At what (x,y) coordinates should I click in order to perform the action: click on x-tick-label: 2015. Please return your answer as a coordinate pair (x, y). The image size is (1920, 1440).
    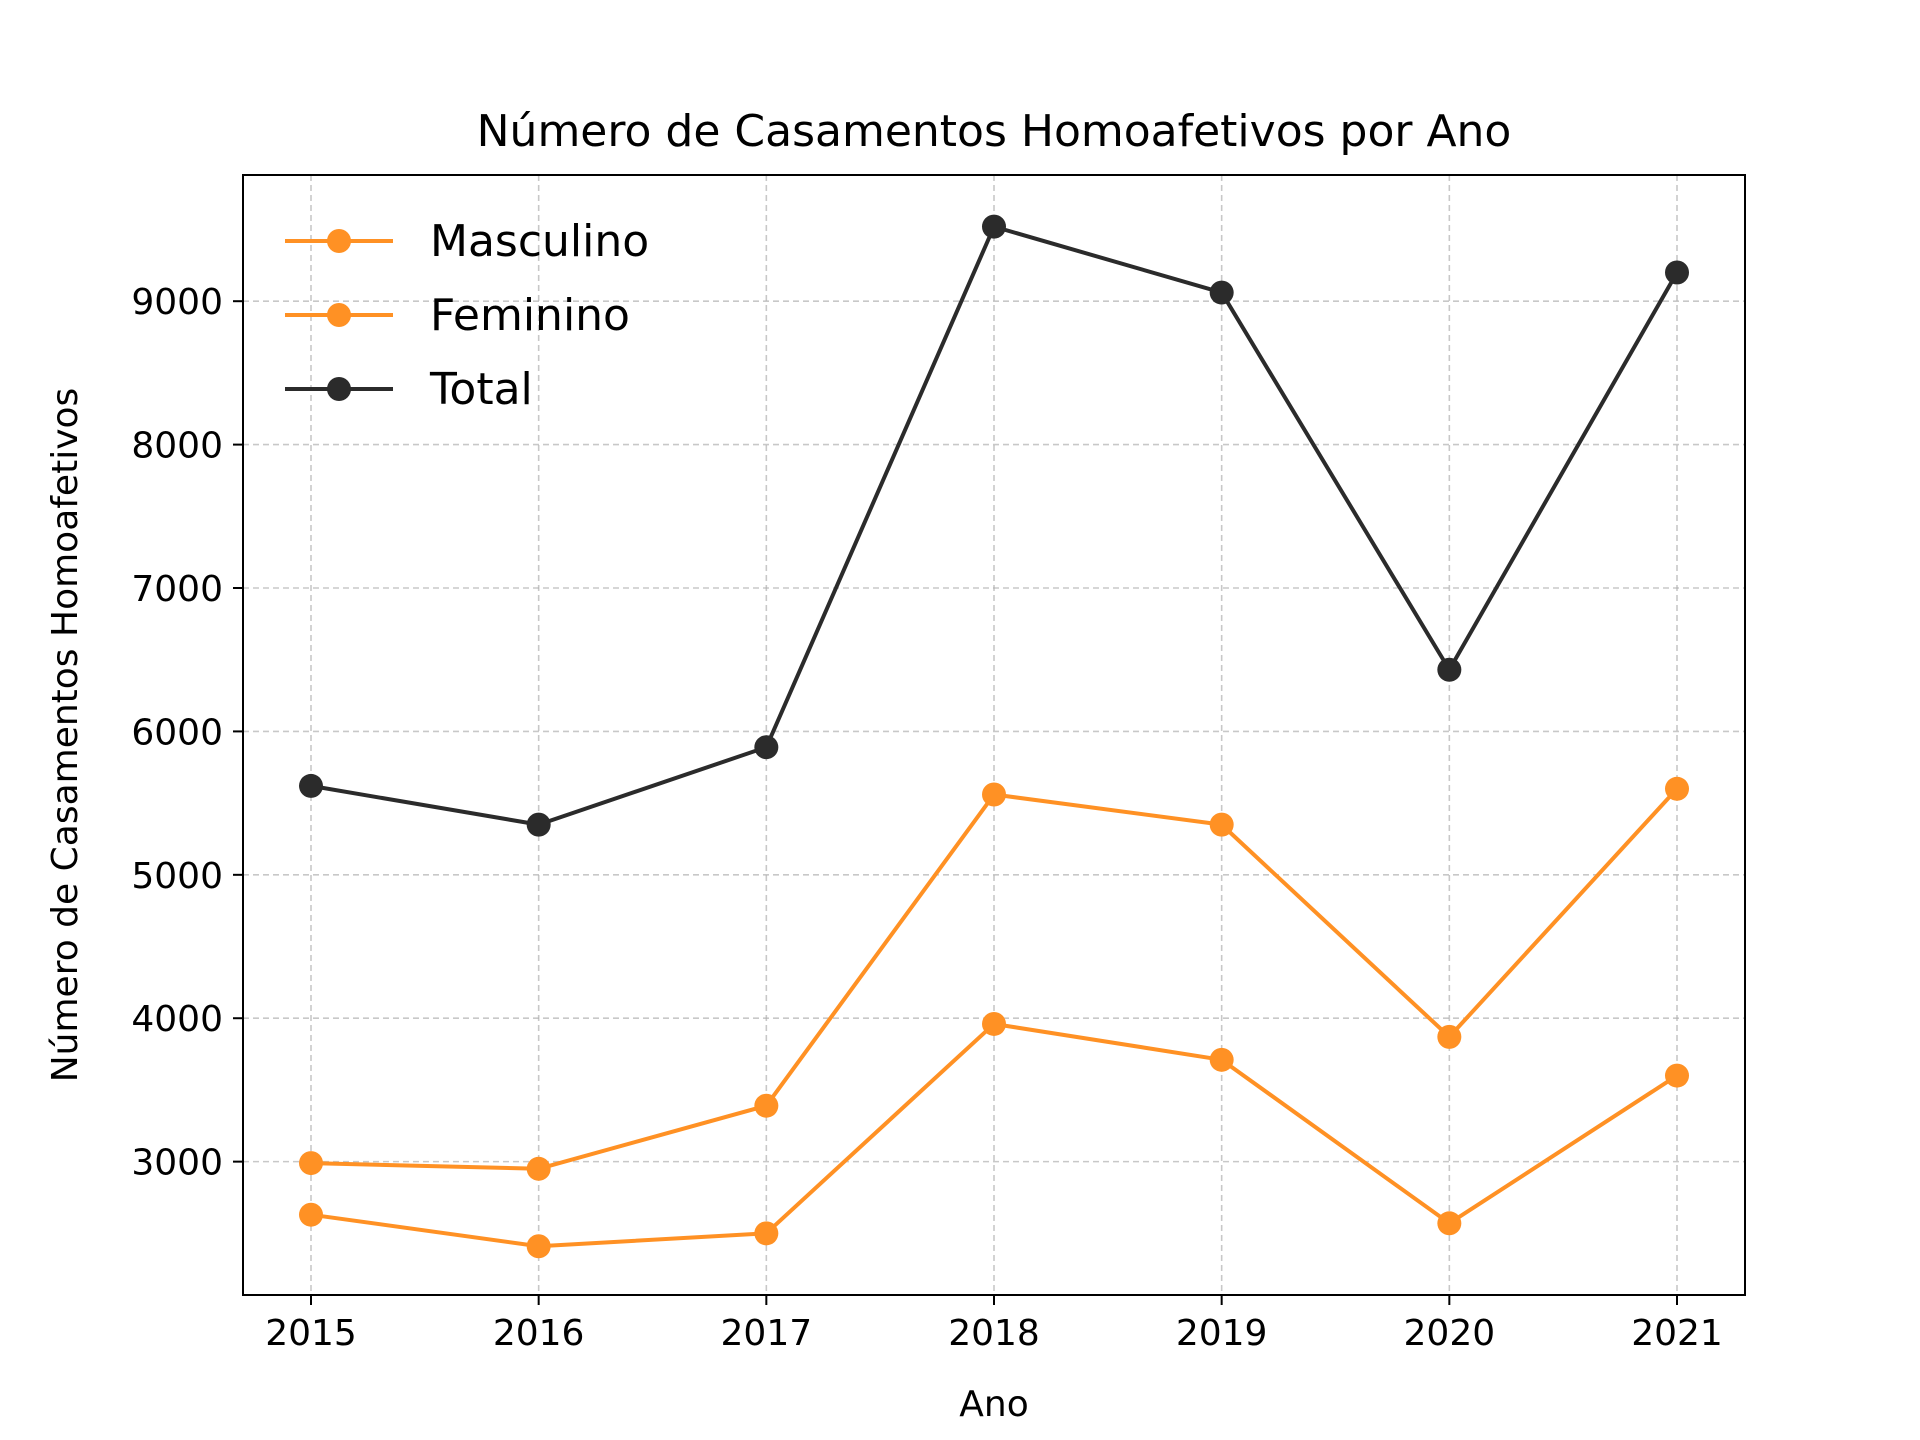
    Looking at the image, I should click on (311, 1333).